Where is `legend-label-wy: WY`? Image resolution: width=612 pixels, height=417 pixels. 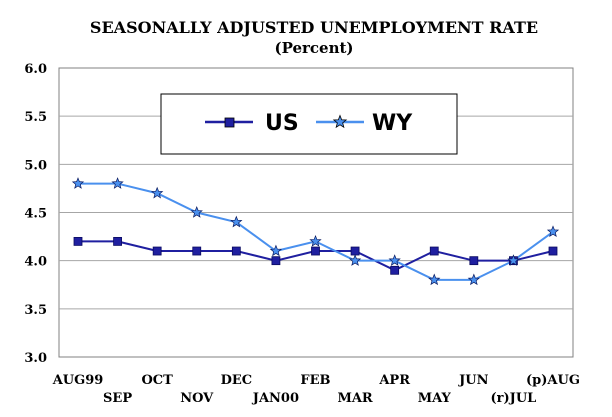
legend-label-wy: WY is located at coordinates (392, 123).